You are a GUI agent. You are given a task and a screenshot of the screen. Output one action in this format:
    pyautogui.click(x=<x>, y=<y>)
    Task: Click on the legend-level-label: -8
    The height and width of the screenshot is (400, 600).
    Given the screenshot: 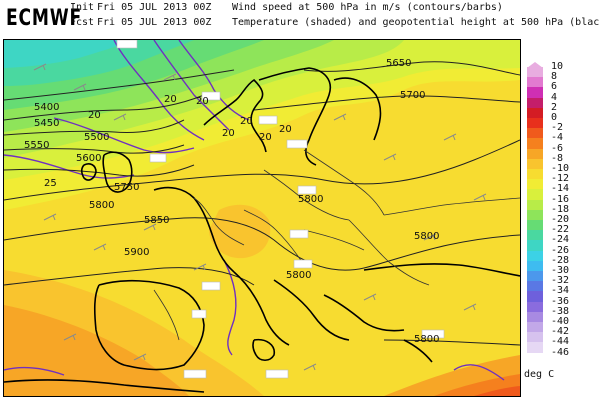 What is the action you would take?
    pyautogui.click(x=557, y=158)
    